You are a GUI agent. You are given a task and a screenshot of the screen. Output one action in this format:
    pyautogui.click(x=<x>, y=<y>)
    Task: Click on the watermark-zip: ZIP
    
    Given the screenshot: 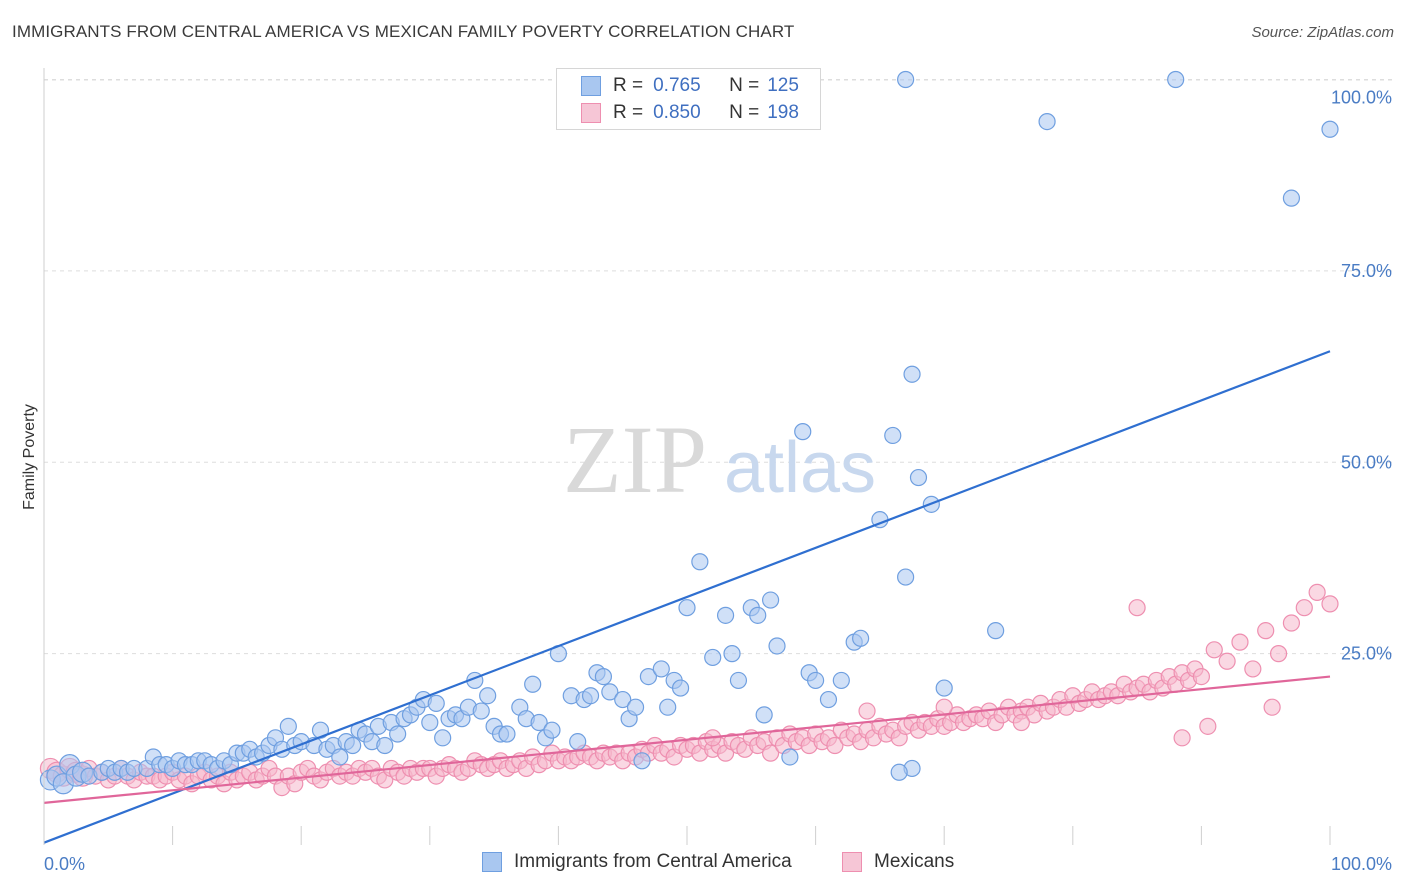 What is the action you would take?
    pyautogui.click(x=635, y=459)
    